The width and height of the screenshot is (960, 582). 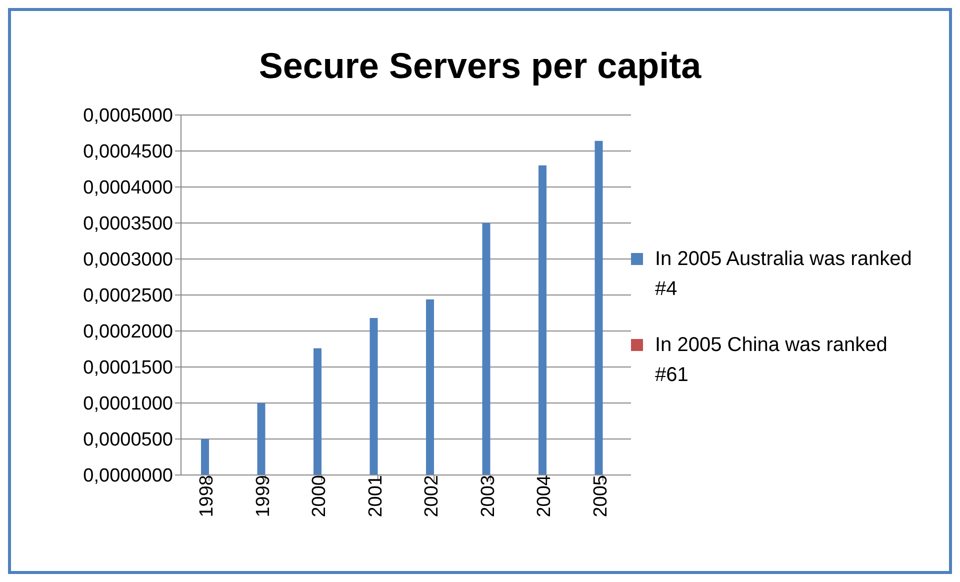 I want to click on x-tick-label: 2005, so click(x=601, y=496).